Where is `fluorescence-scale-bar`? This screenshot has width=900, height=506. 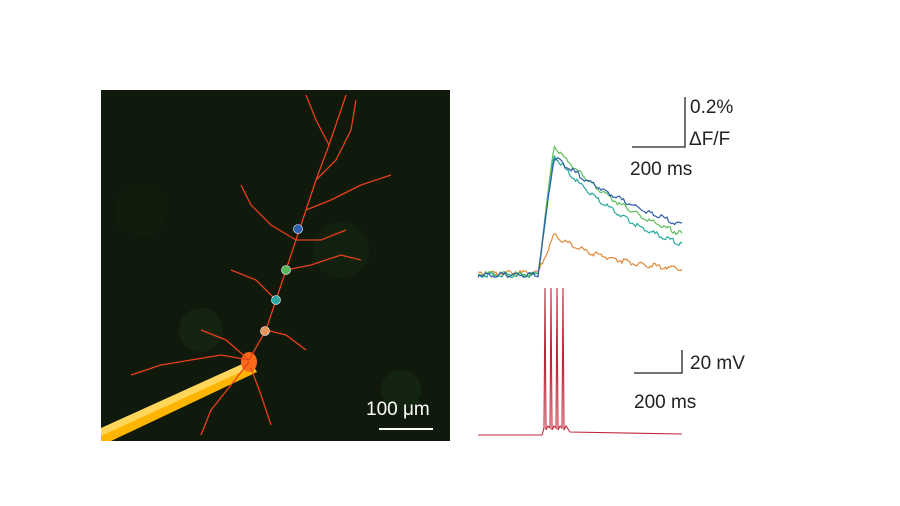 fluorescence-scale-bar is located at coordinates (659, 122).